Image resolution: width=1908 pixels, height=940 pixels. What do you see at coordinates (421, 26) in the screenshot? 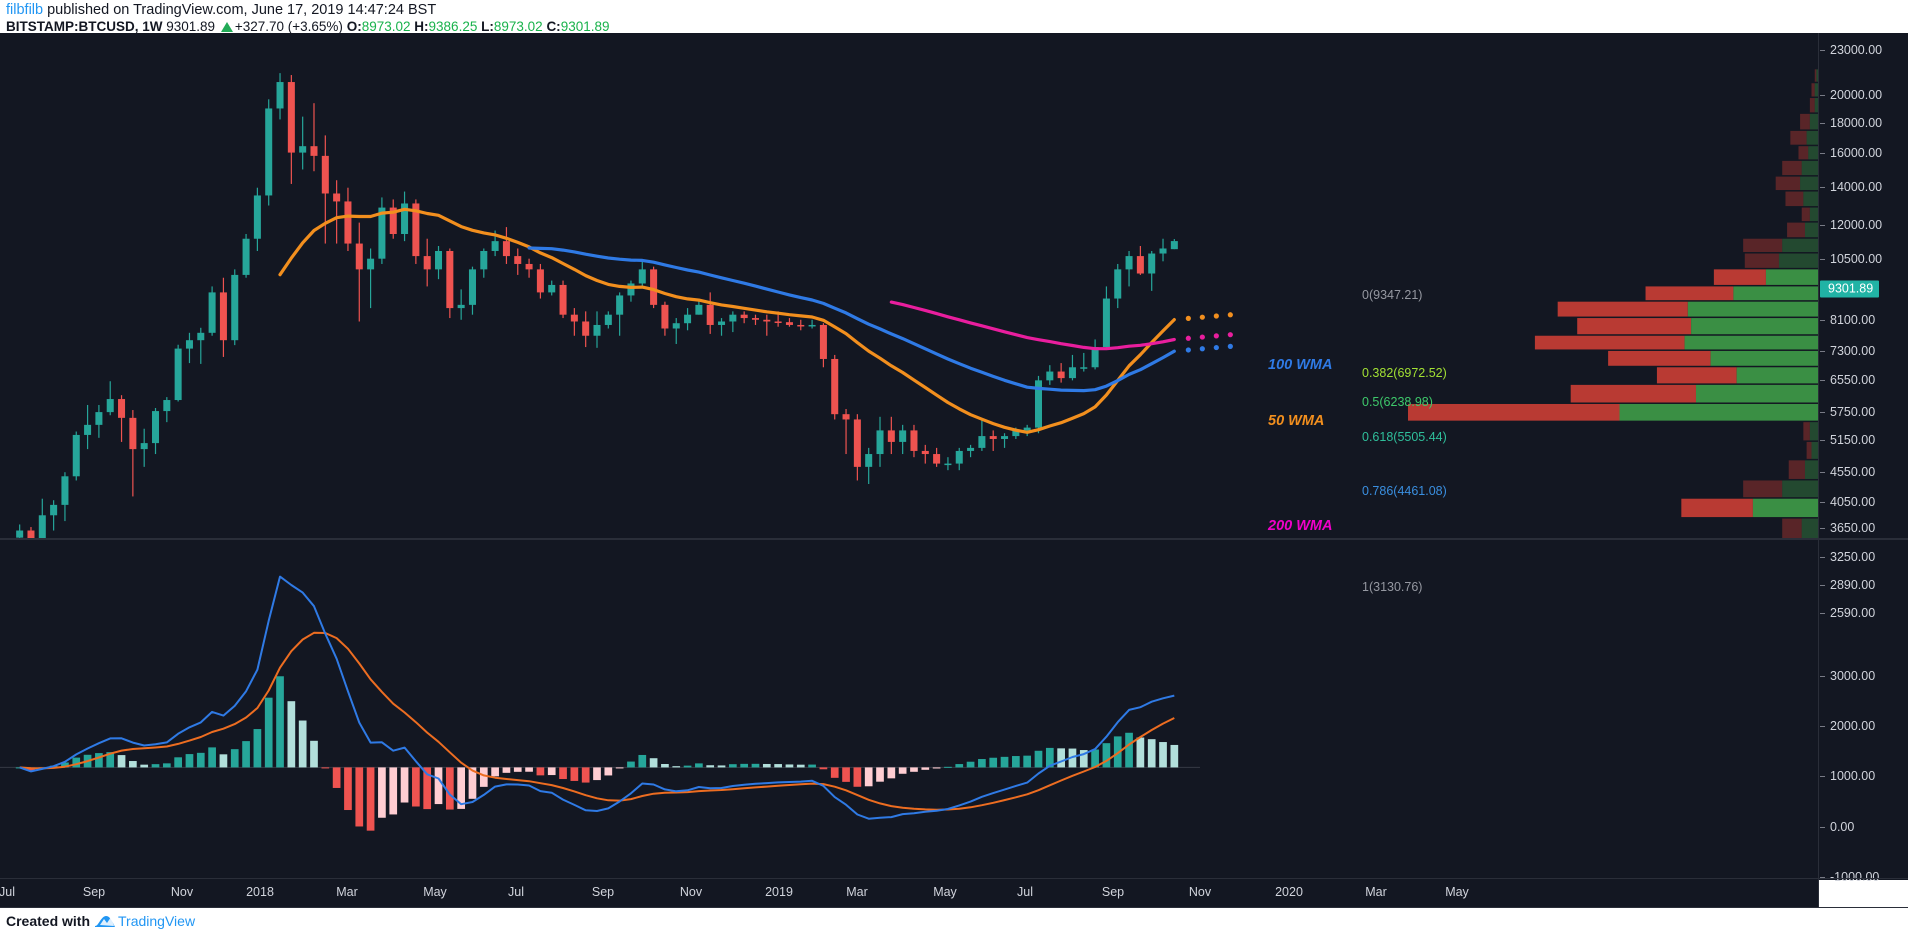
I see `high-key: H:` at bounding box center [421, 26].